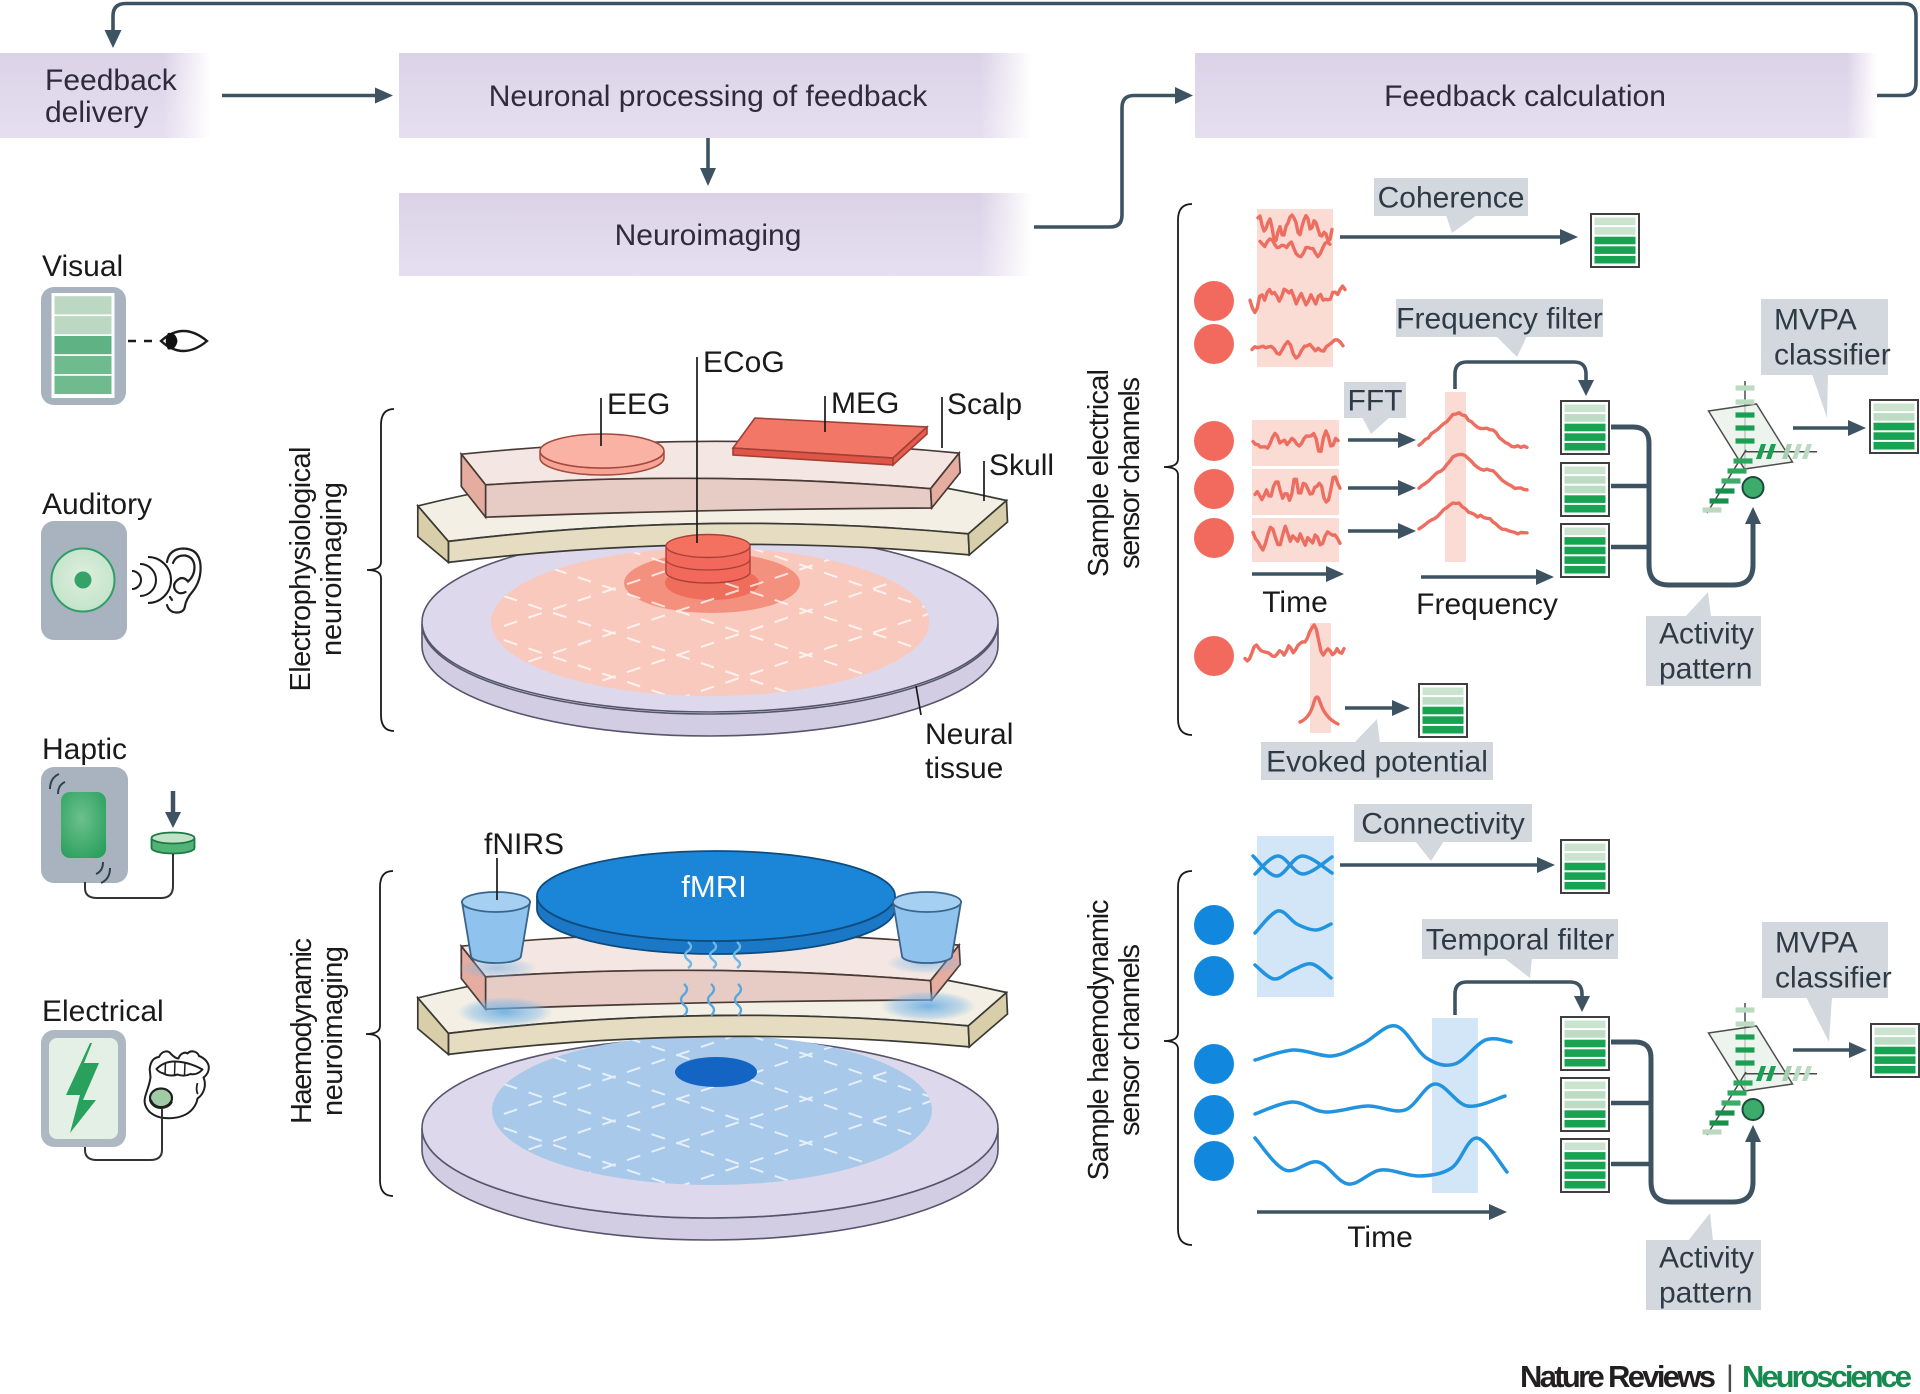  I want to click on svg-text: EEG, so click(638, 404).